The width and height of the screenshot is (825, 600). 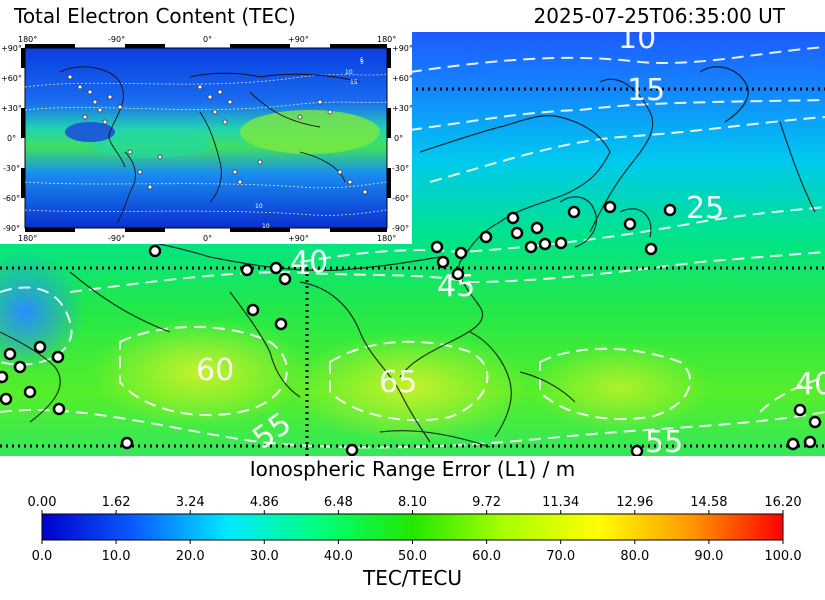 What do you see at coordinates (486, 502) in the screenshot?
I see `range-error-tick-label: 9.72` at bounding box center [486, 502].